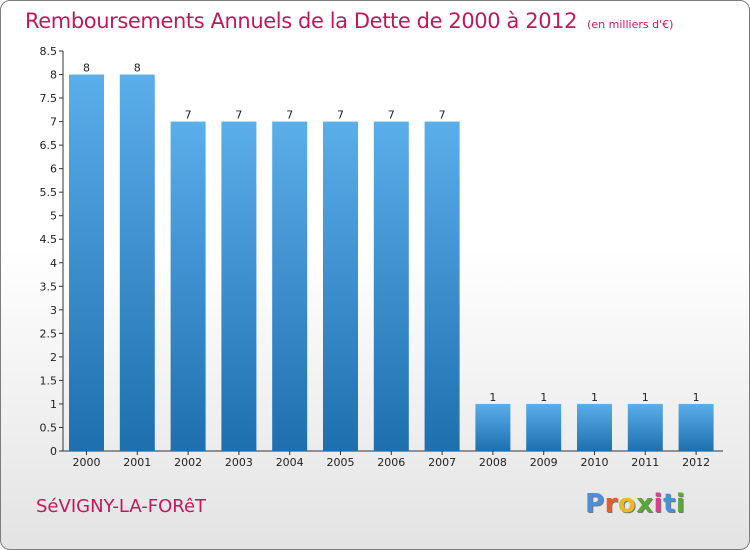 The image size is (750, 550). Describe the element at coordinates (595, 504) in the screenshot. I see `logo-letter: P` at that location.